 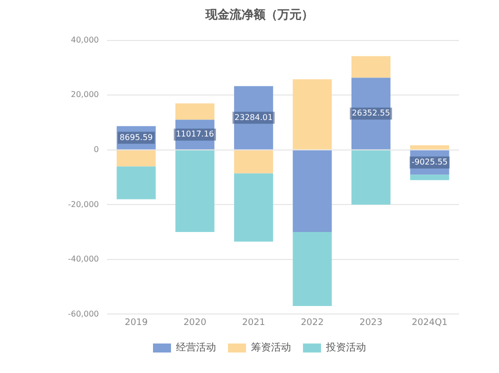 I want to click on data-label: 11017.16, so click(x=195, y=134).